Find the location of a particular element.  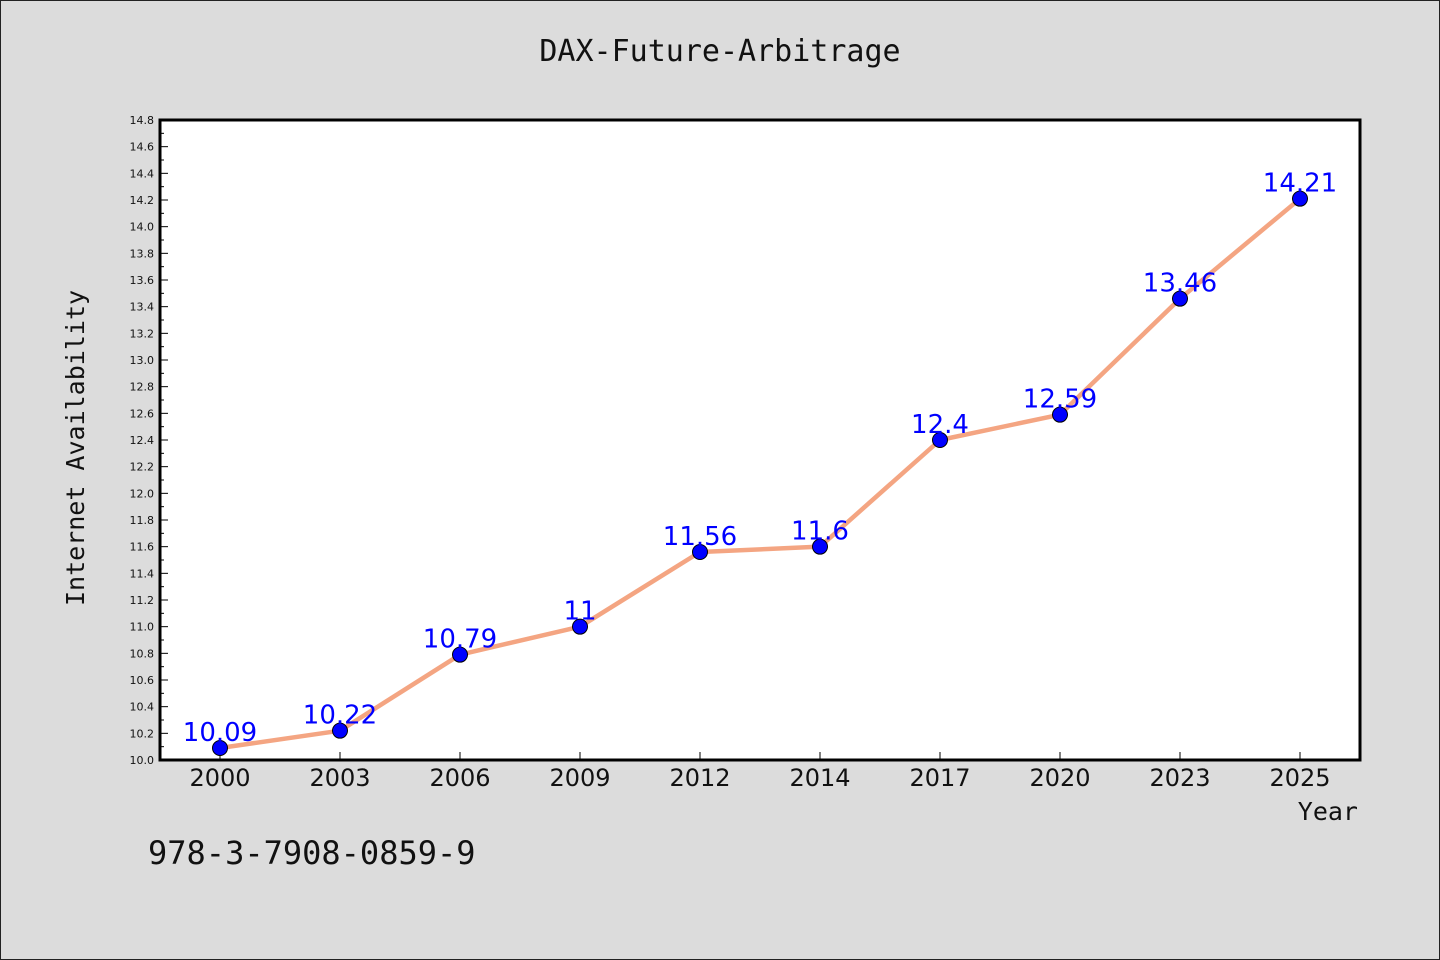

x-tick-label: 2023 is located at coordinates (1179, 778).